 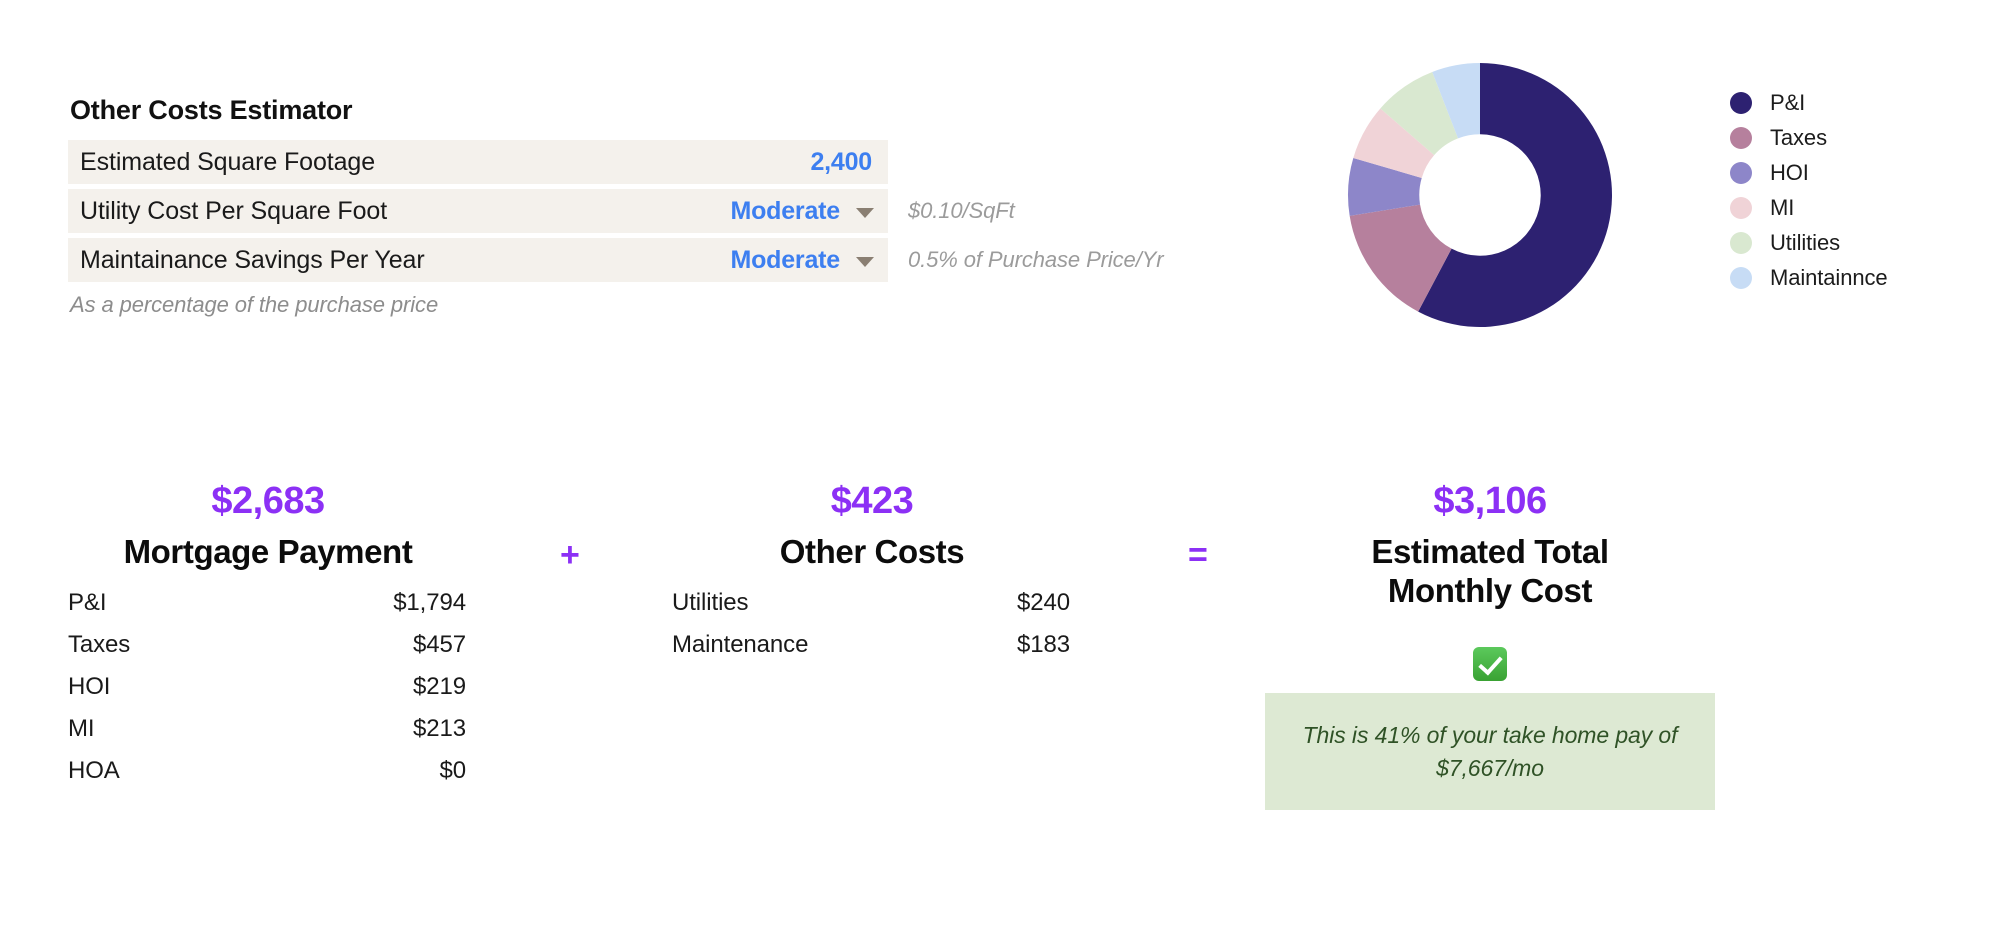 What do you see at coordinates (1490, 591) in the screenshot?
I see `estimated-total-heading-line2: Monthly Cost` at bounding box center [1490, 591].